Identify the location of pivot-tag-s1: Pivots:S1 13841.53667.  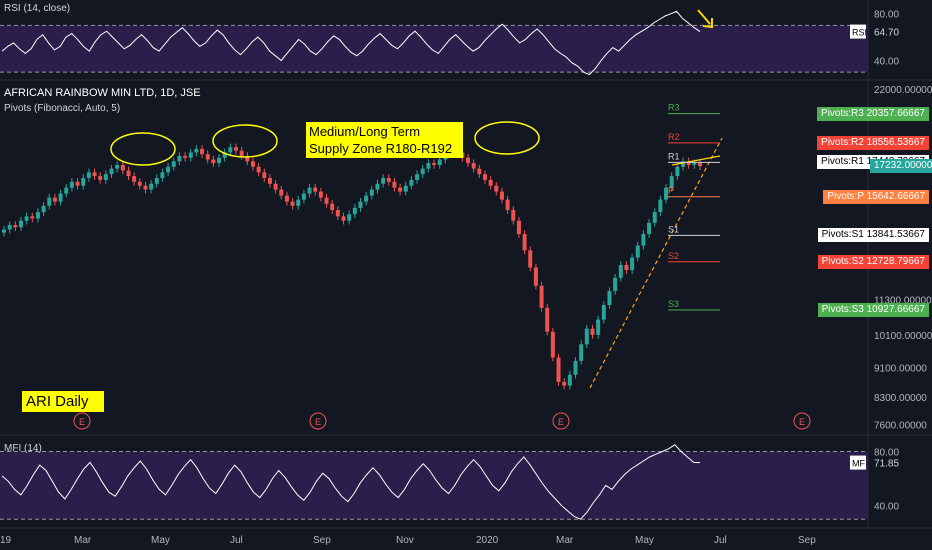
(873, 235).